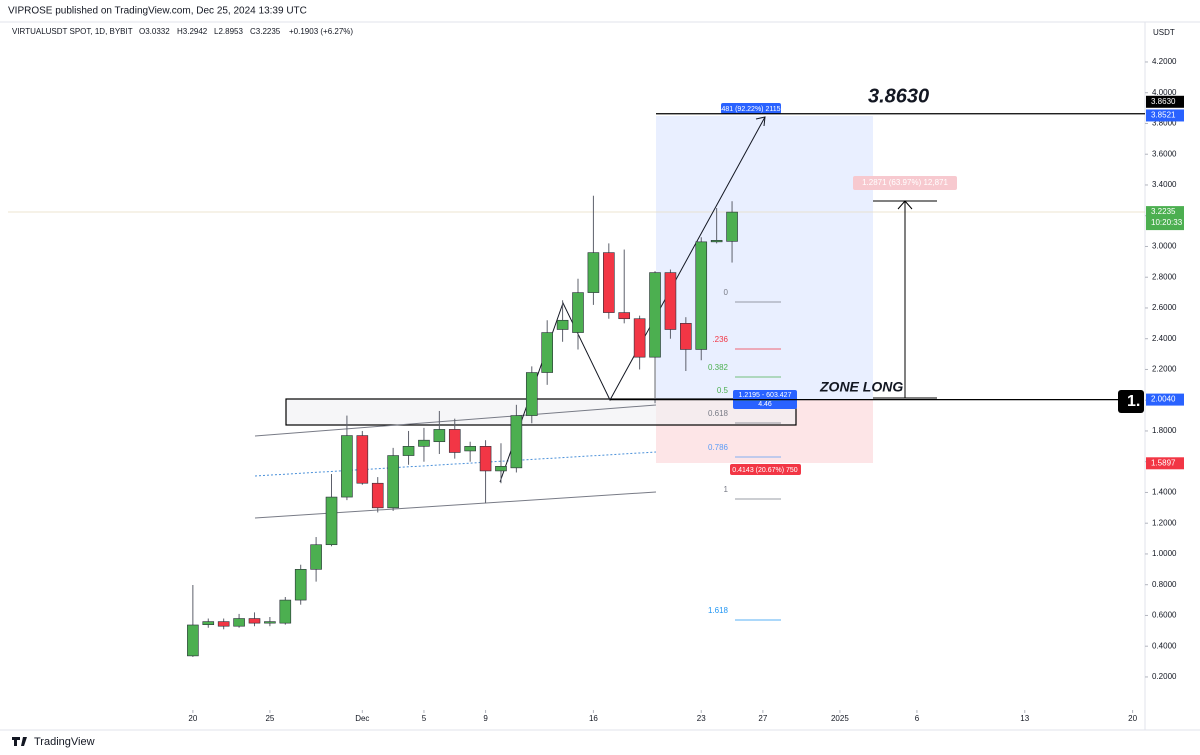 This screenshot has width=1200, height=755. What do you see at coordinates (726, 489) in the screenshot?
I see `fib-label: 1` at bounding box center [726, 489].